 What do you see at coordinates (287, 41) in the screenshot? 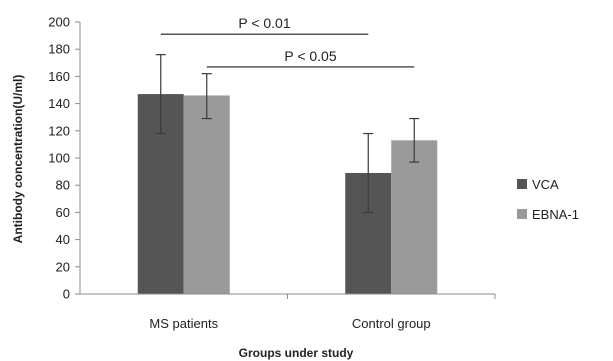
I see `significance-annotations: P < 0.01 P < 0.05` at bounding box center [287, 41].